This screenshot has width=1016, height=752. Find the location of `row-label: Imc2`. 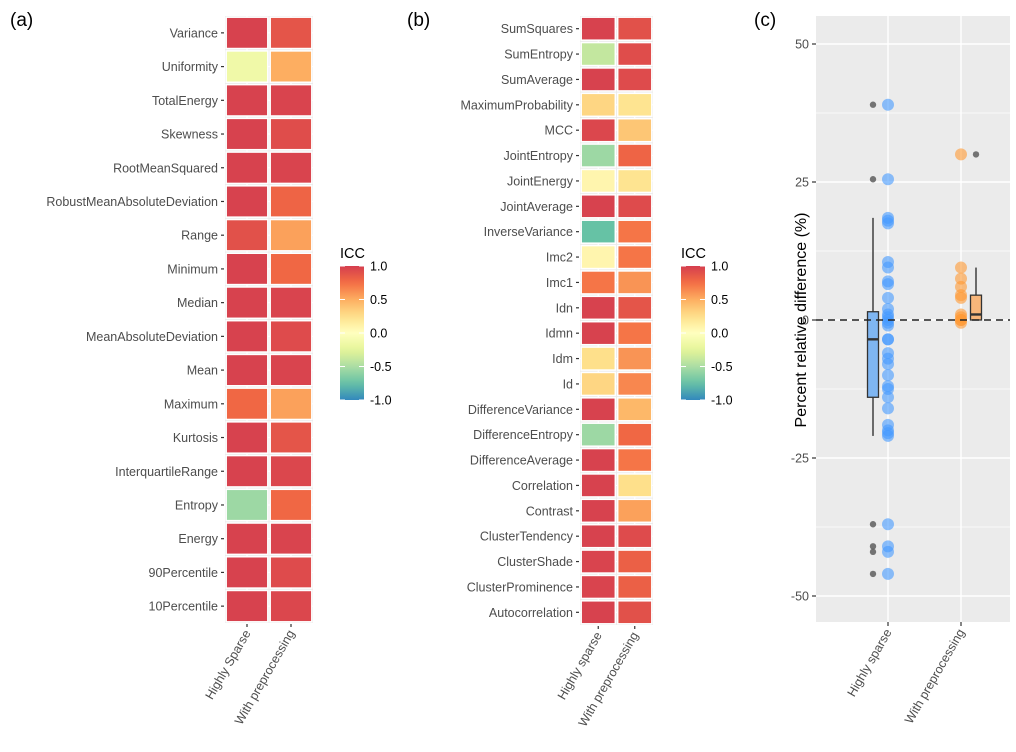

row-label: Imc2 is located at coordinates (559, 258).